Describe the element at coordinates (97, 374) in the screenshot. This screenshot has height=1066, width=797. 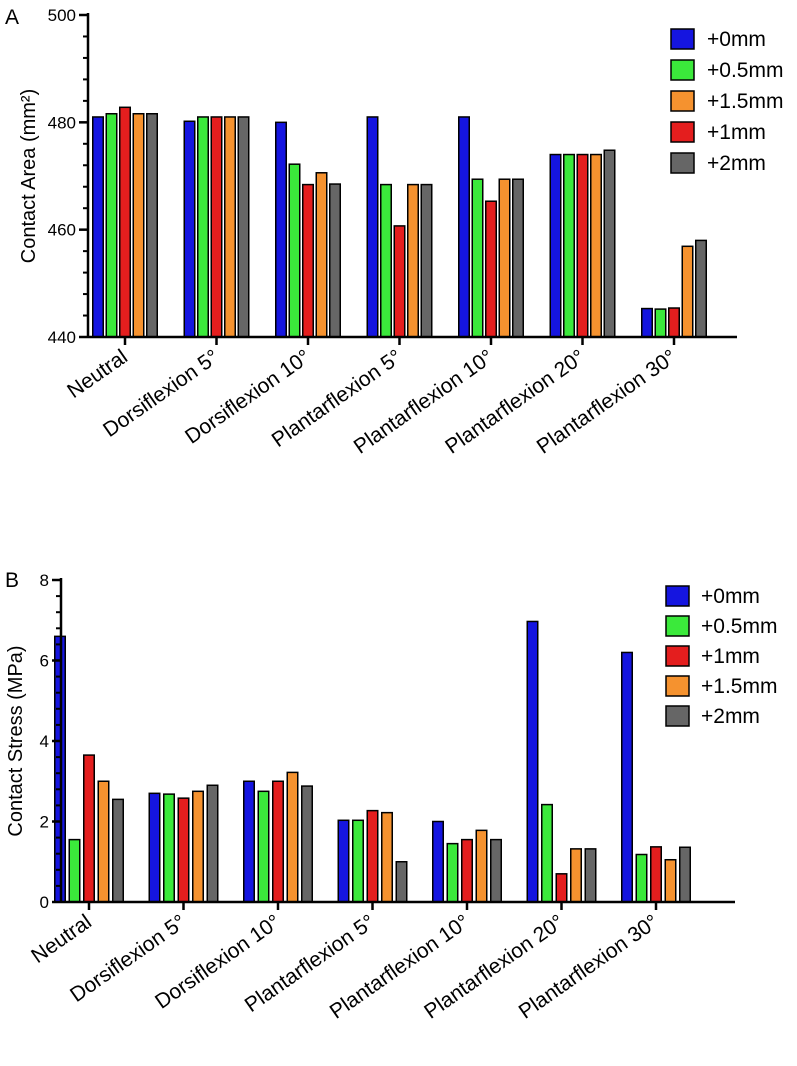
I see `panel-a-category-label: Neutral` at that location.